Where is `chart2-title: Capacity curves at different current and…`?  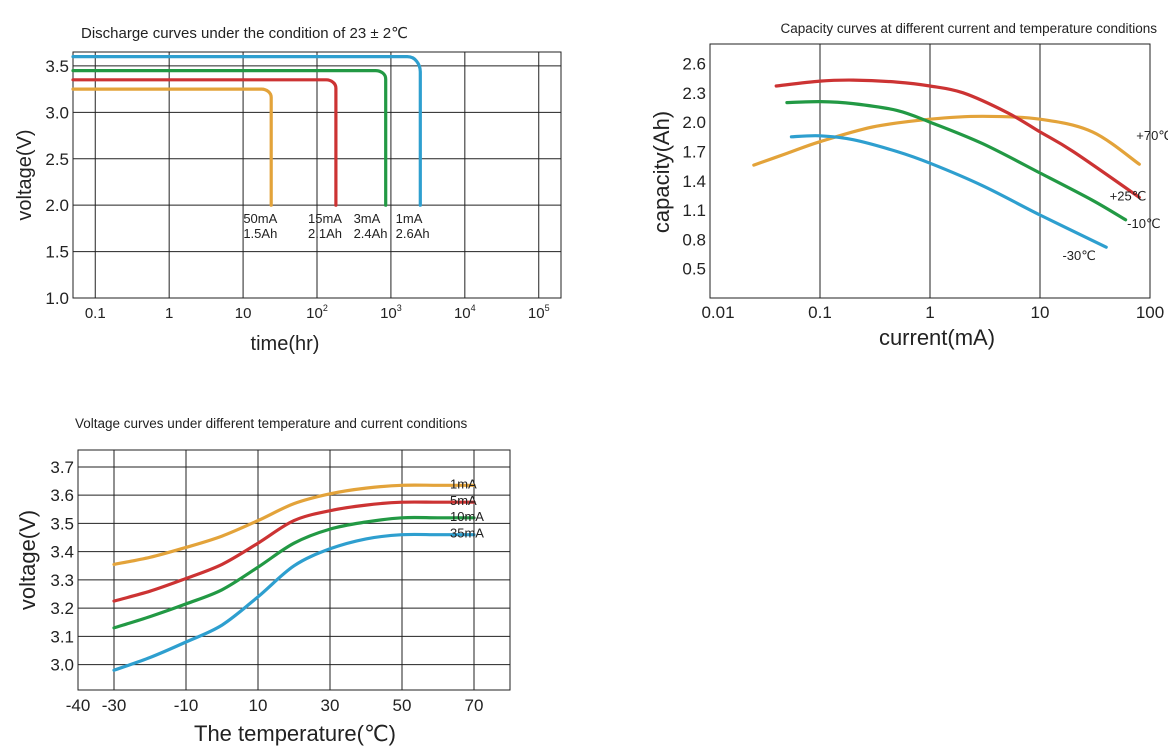 chart2-title: Capacity curves at different current and… is located at coordinates (969, 28).